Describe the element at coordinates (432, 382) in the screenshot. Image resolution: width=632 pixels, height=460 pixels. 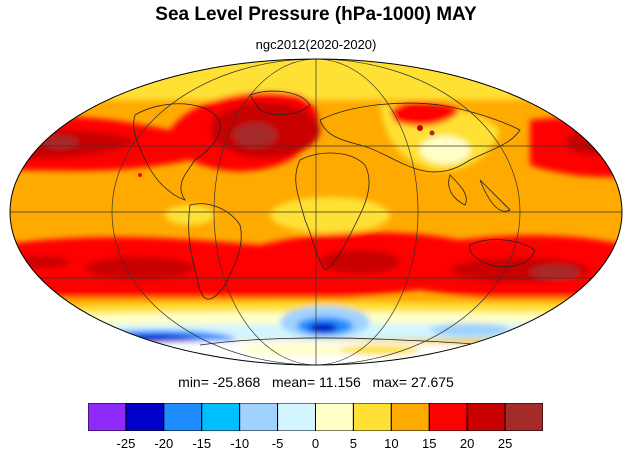
I see `max-value: 27.675` at that location.